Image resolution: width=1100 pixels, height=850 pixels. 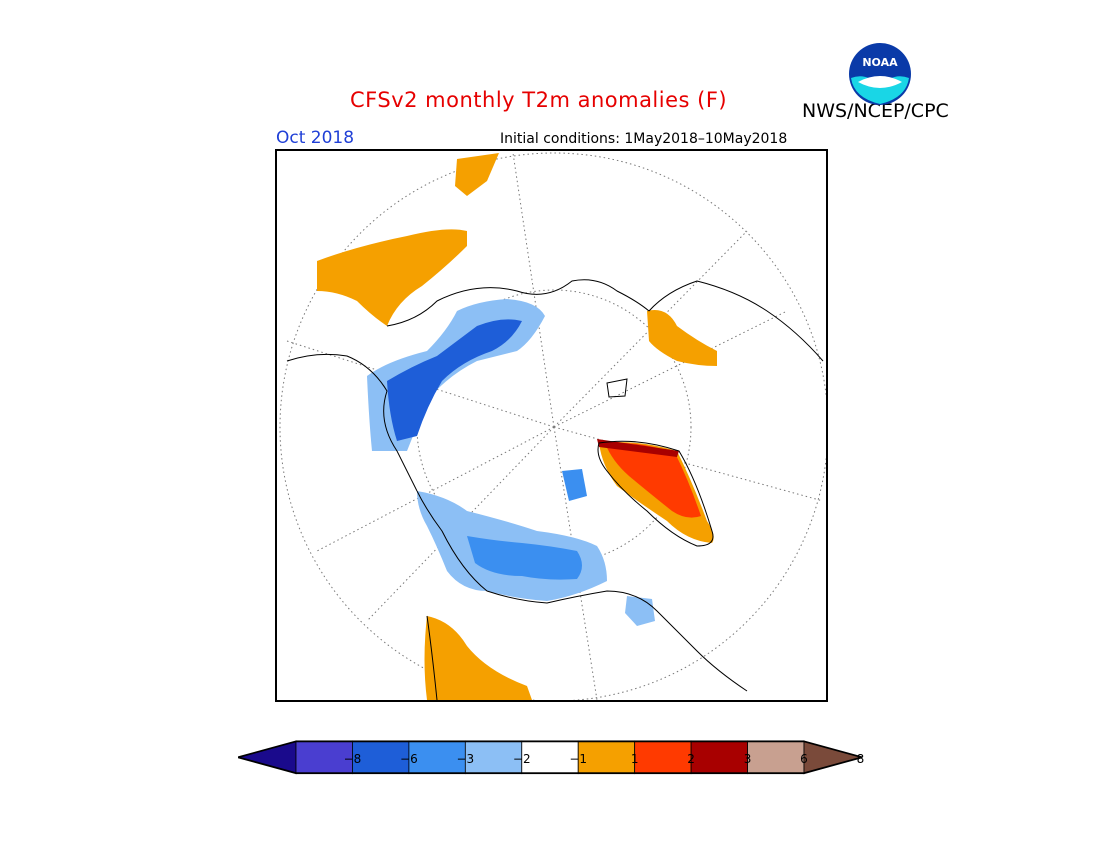 I want to click on forecast-month: Oct 2018, so click(x=315, y=138).